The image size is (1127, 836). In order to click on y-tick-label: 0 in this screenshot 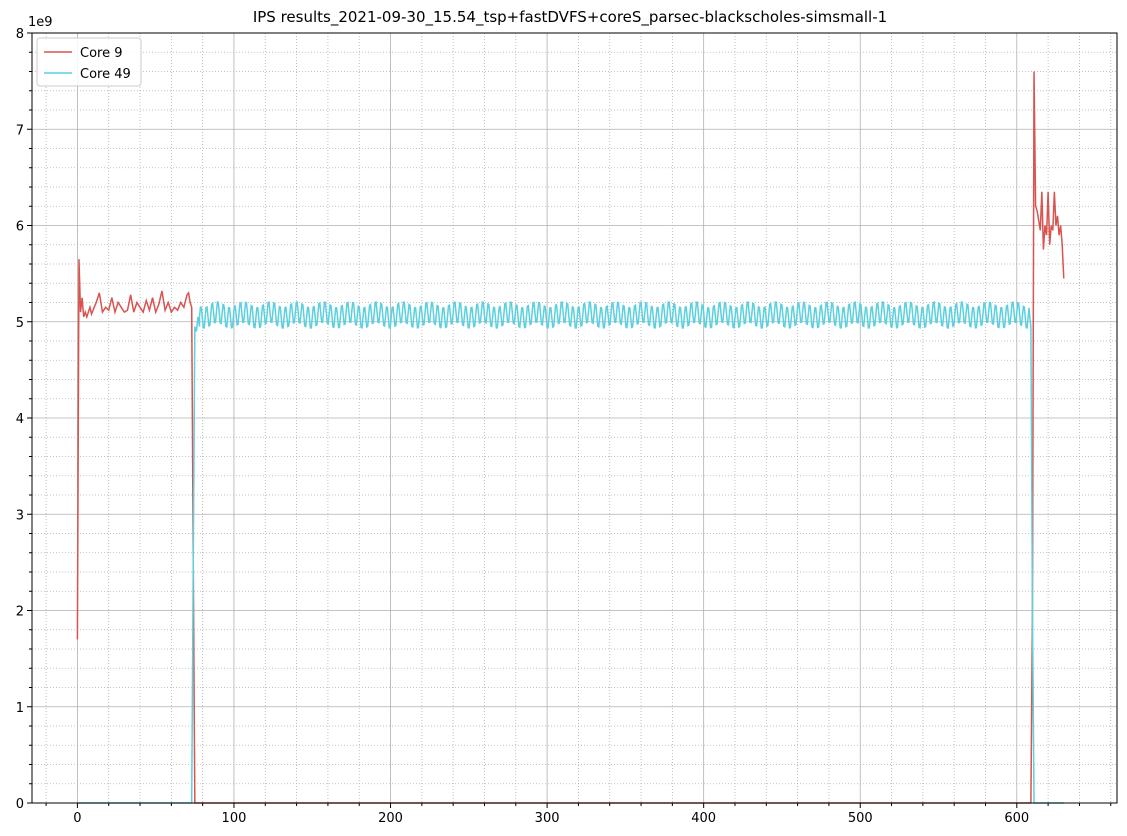, I will do `click(20, 804)`.